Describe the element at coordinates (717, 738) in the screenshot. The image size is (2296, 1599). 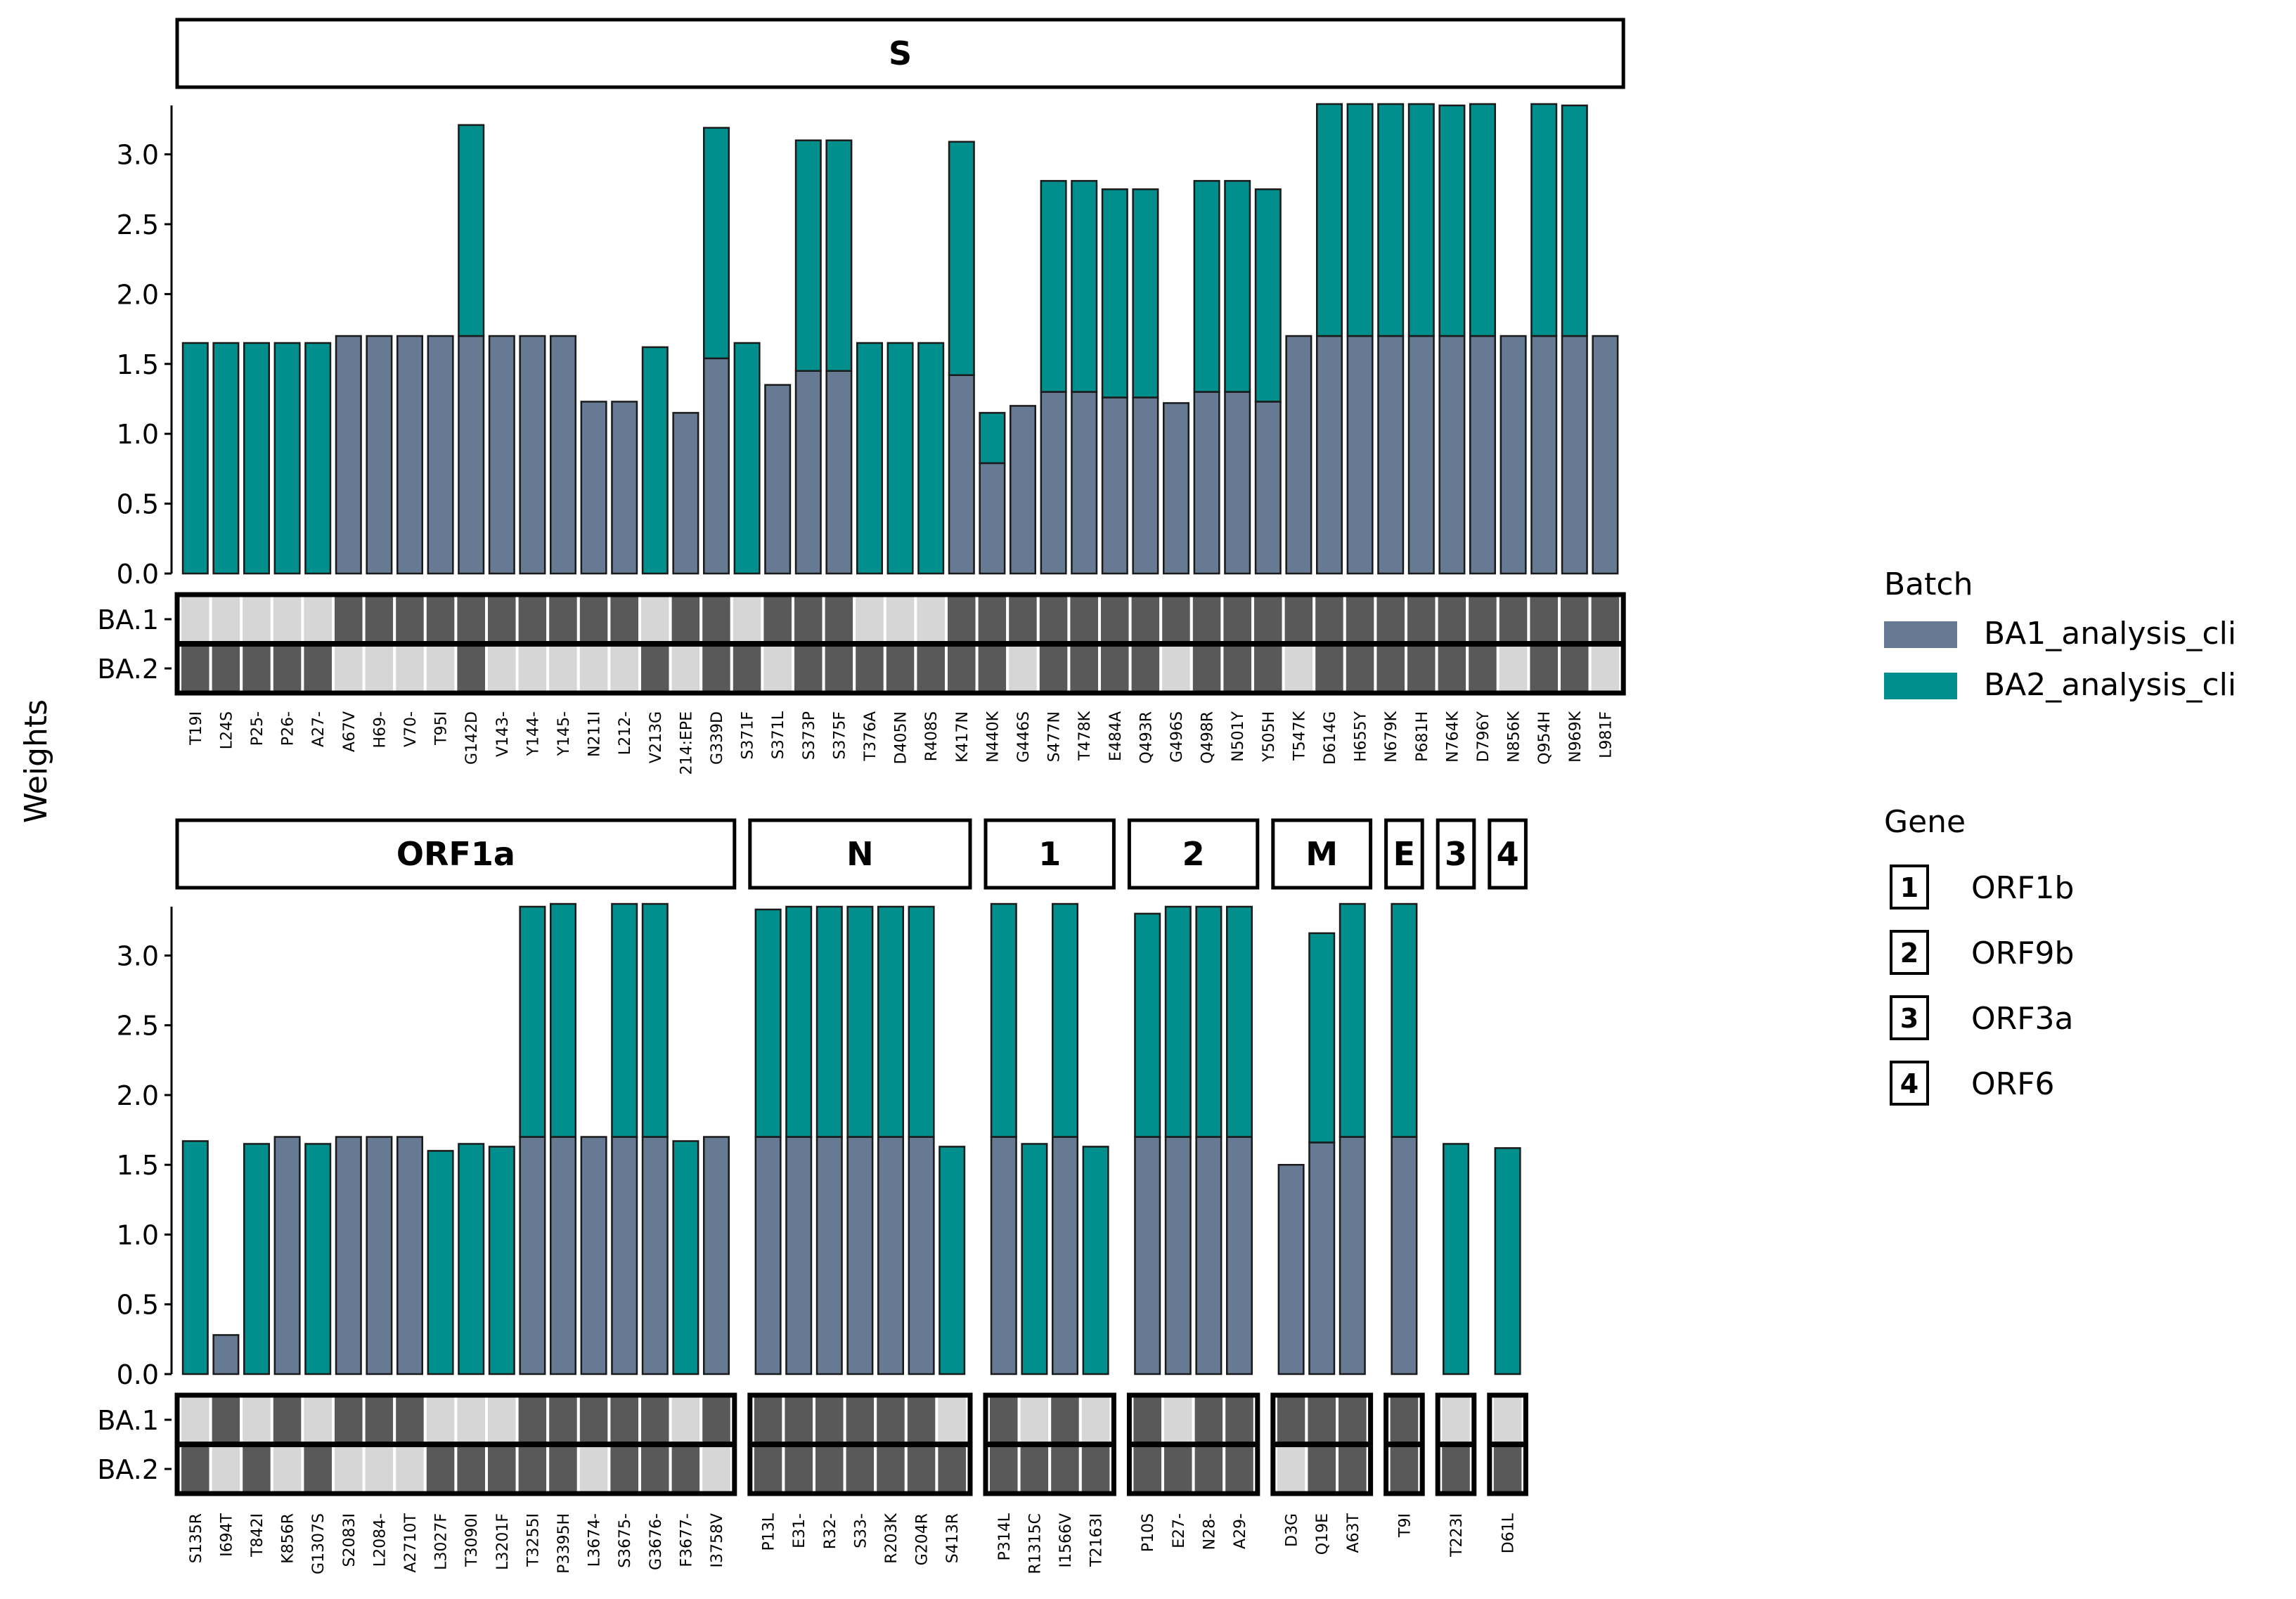
I see `mutation-label: G339D` at that location.